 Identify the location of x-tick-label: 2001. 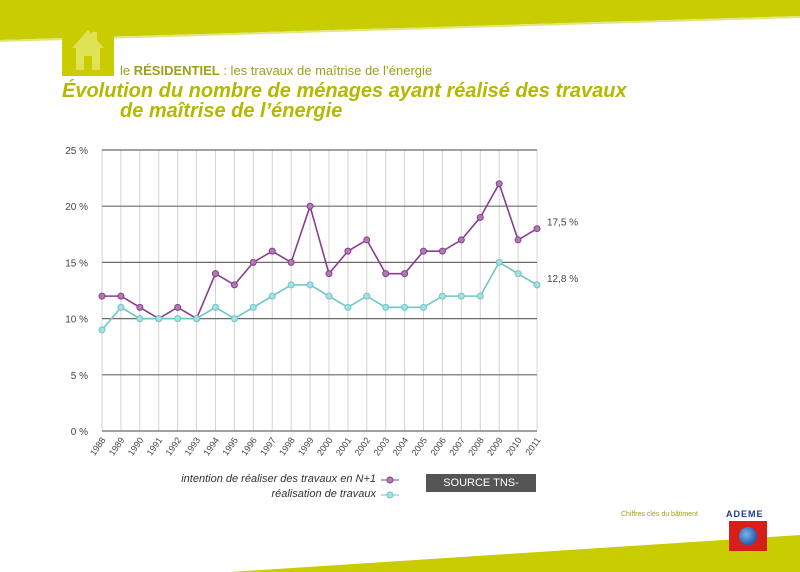
(344, 446).